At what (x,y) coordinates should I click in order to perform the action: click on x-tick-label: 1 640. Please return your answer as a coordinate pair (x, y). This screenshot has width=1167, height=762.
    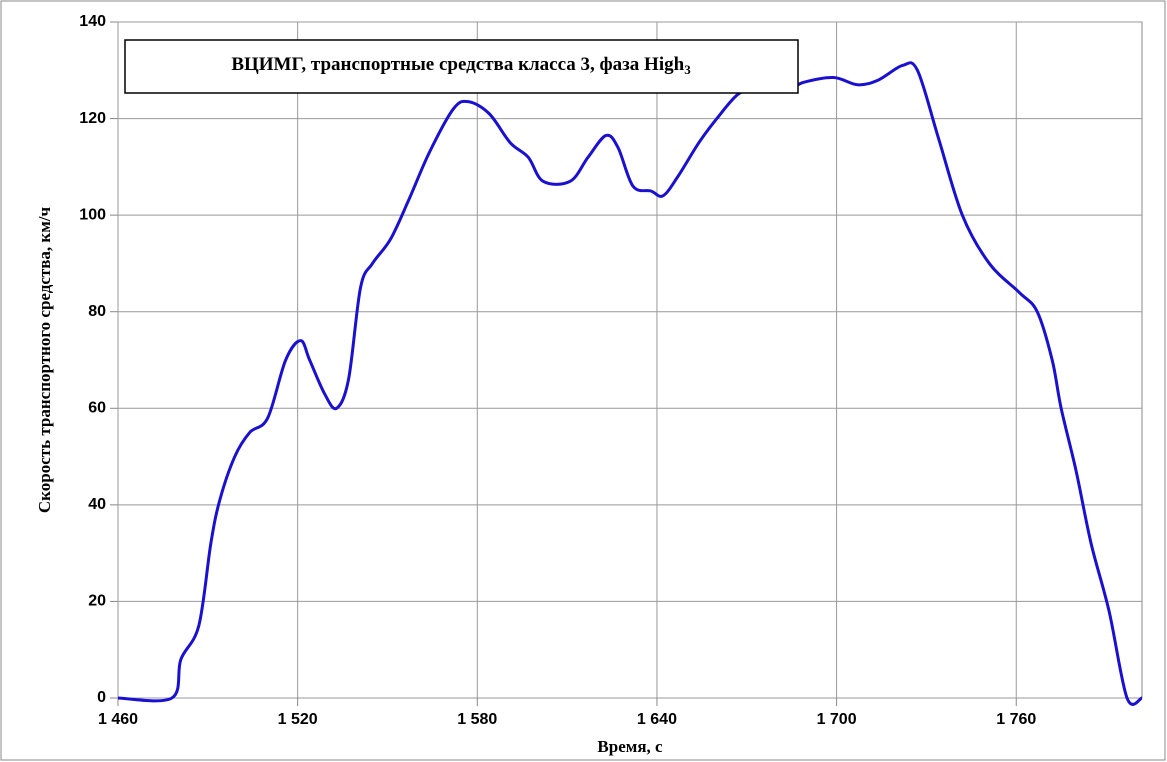
    Looking at the image, I should click on (657, 719).